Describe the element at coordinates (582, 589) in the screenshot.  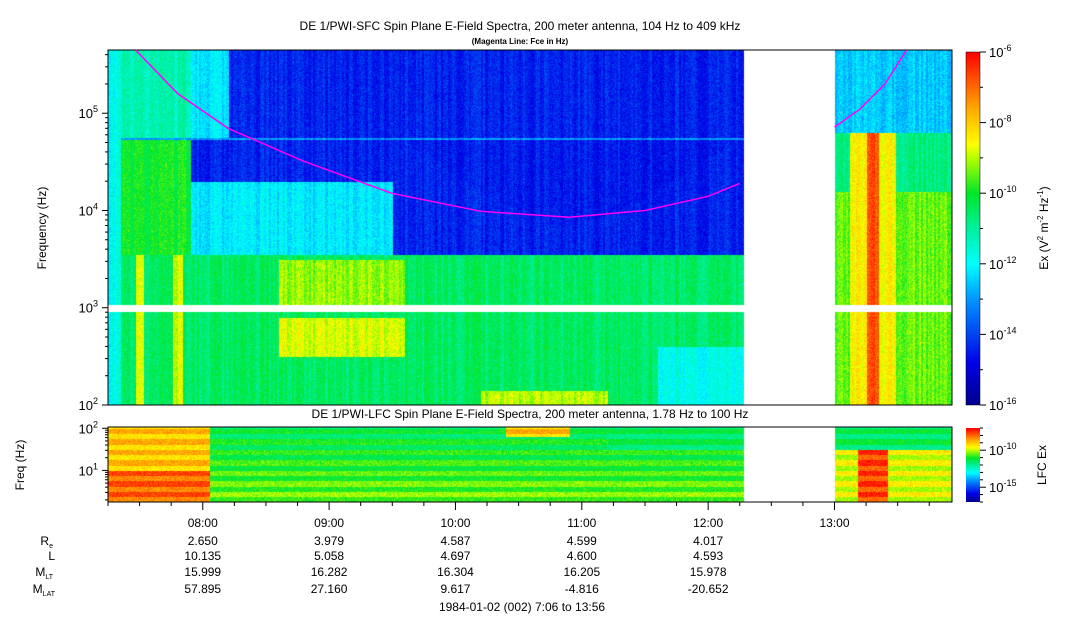
I see `ephemeris-value: -4.816` at that location.